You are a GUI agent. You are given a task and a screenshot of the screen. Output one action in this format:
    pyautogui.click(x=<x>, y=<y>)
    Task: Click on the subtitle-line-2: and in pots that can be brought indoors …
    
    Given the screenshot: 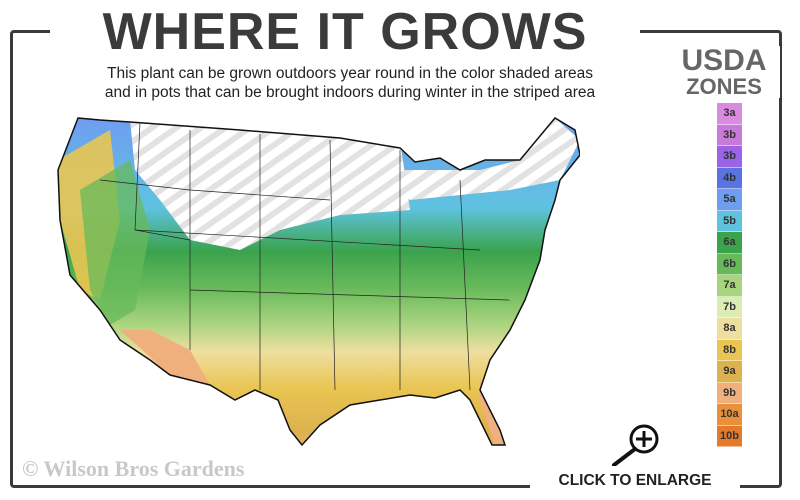 What is the action you would take?
    pyautogui.click(x=350, y=92)
    